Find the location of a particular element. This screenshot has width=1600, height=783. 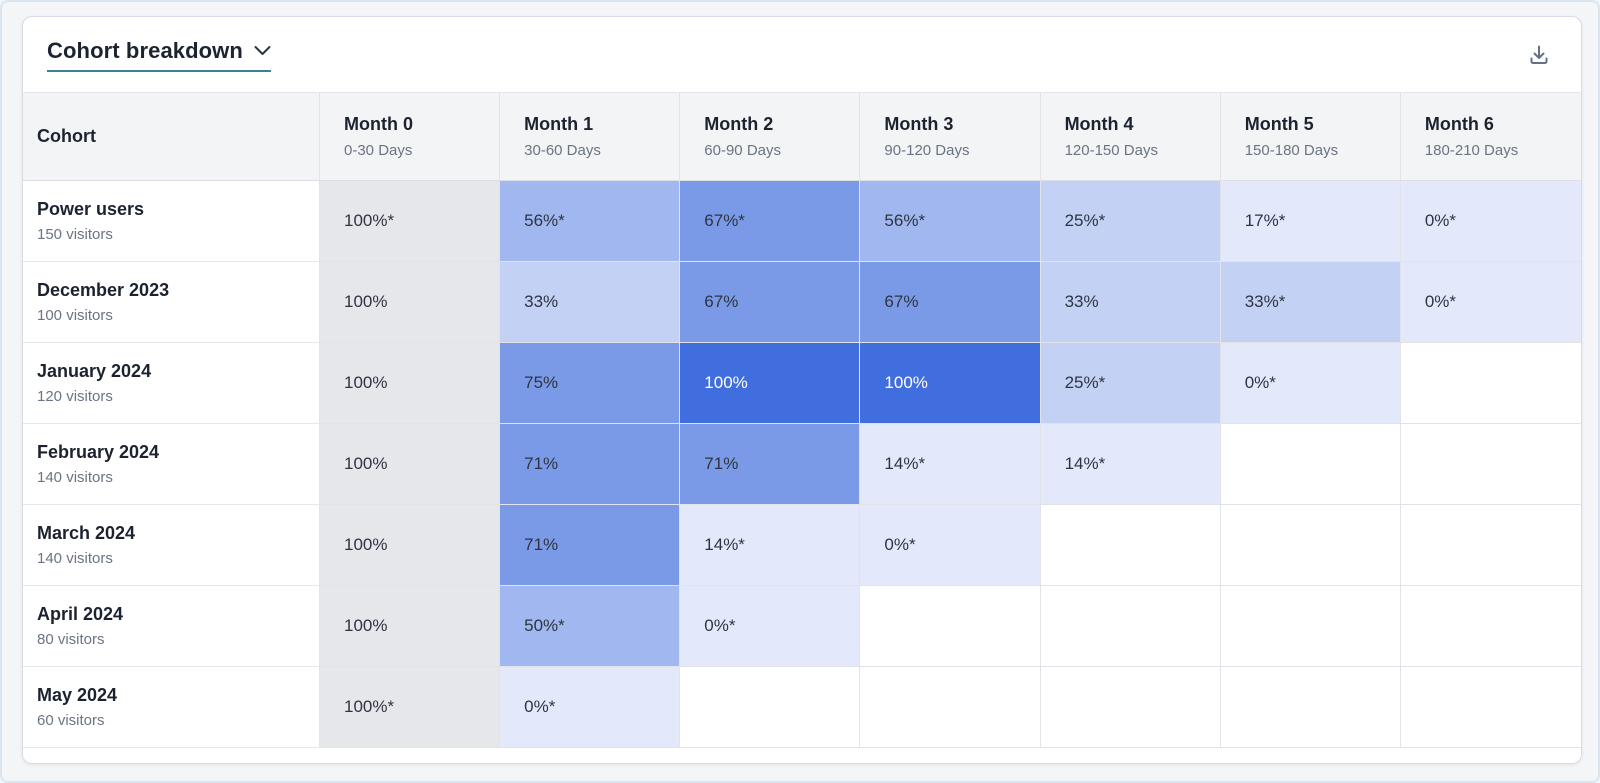

cohort-name: April 2024 is located at coordinates (80, 614).